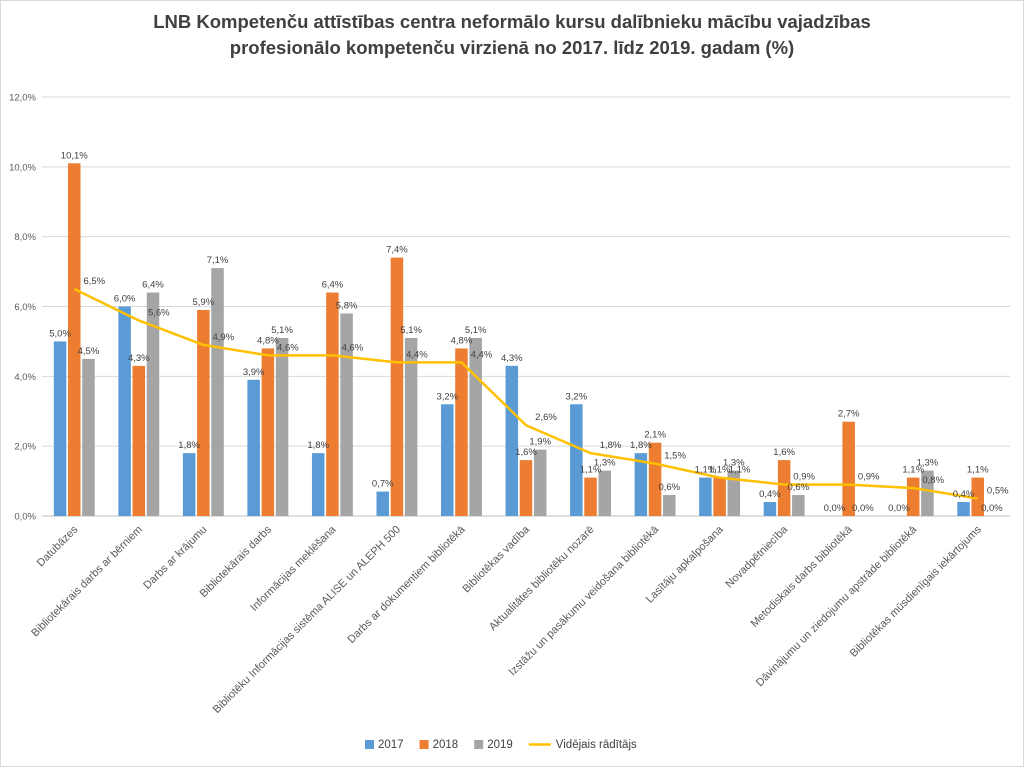  What do you see at coordinates (784, 452) in the screenshot?
I see `bar-data-label: 1,6%` at bounding box center [784, 452].